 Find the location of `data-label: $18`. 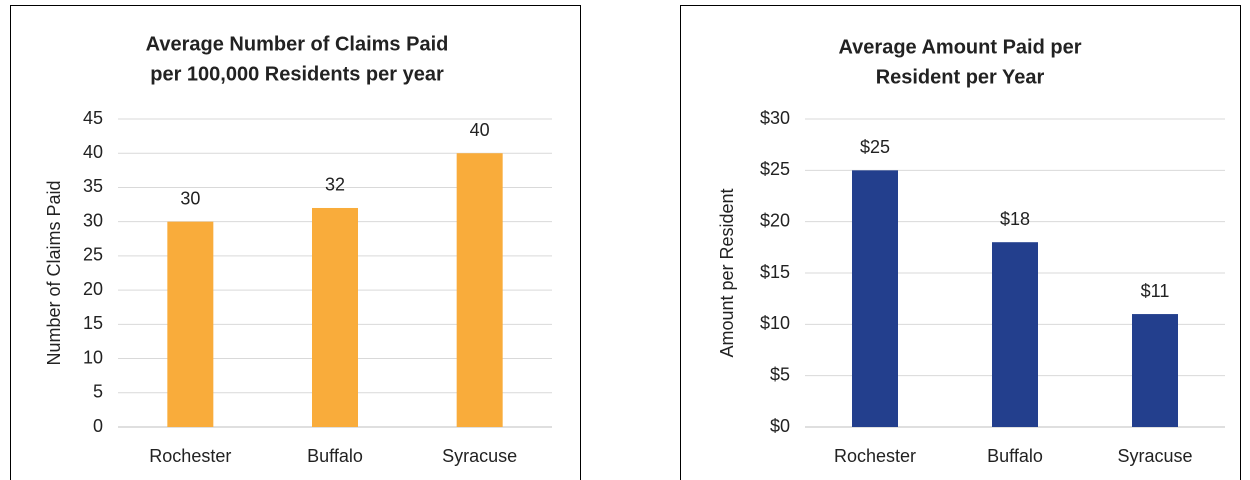

data-label: $18 is located at coordinates (1015, 219).